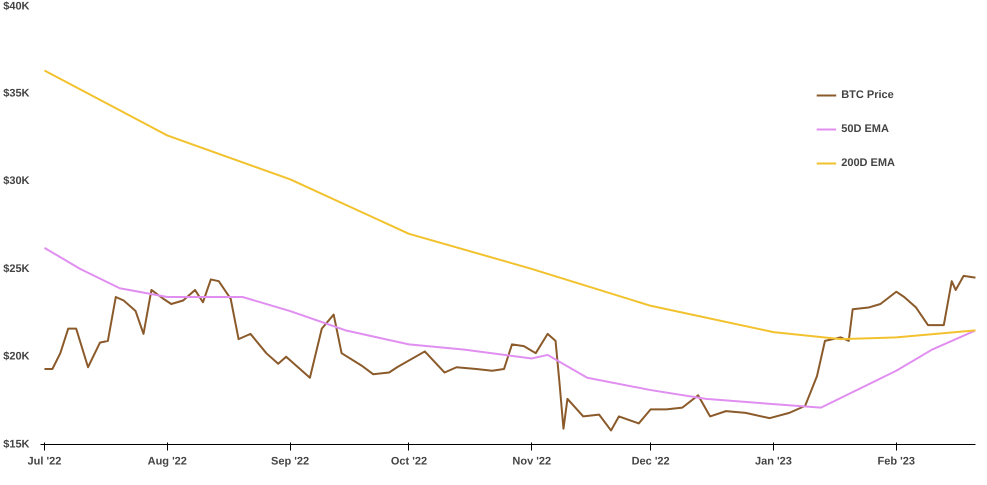  Describe the element at coordinates (896, 462) in the screenshot. I see `x-tick-label: Feb '23` at that location.